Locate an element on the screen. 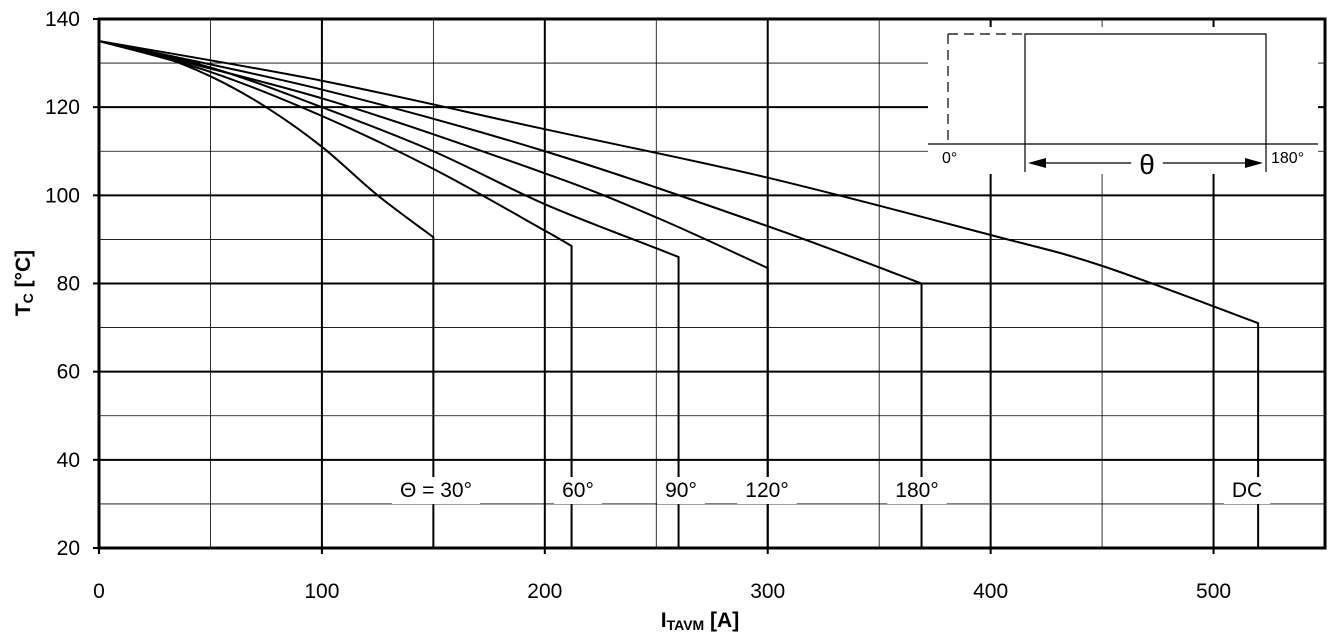 Image resolution: width=1331 pixels, height=633 pixels. x-tick-label: 200 is located at coordinates (544, 591).